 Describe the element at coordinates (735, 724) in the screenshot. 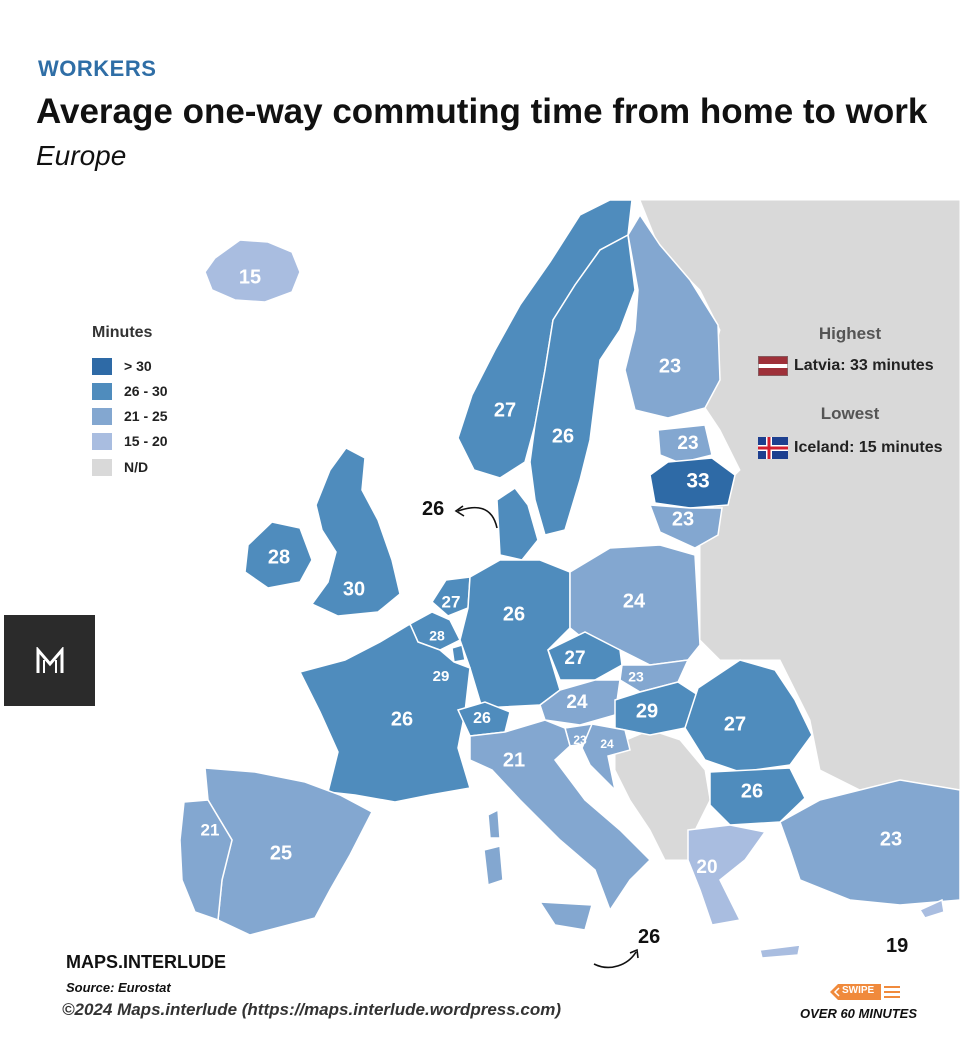

I see `country-value-romania: 27` at that location.